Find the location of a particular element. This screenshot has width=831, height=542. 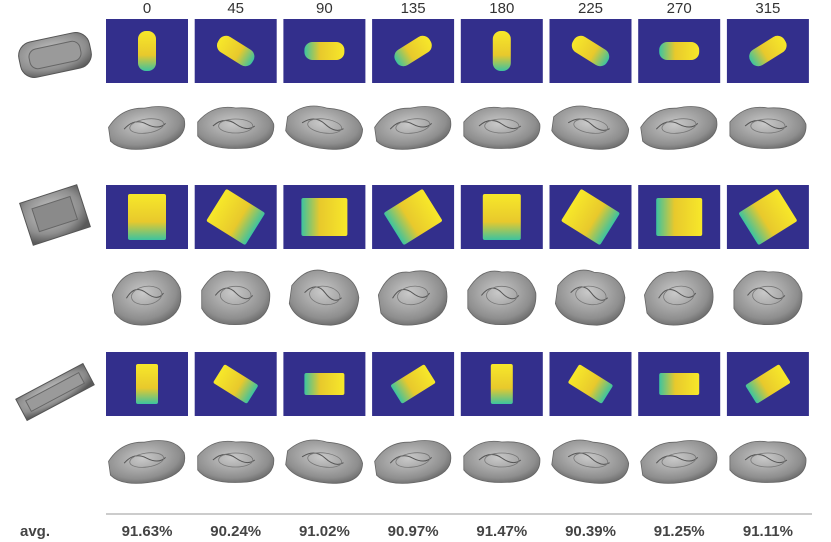

avg-value: 91.47% is located at coordinates (501, 531).